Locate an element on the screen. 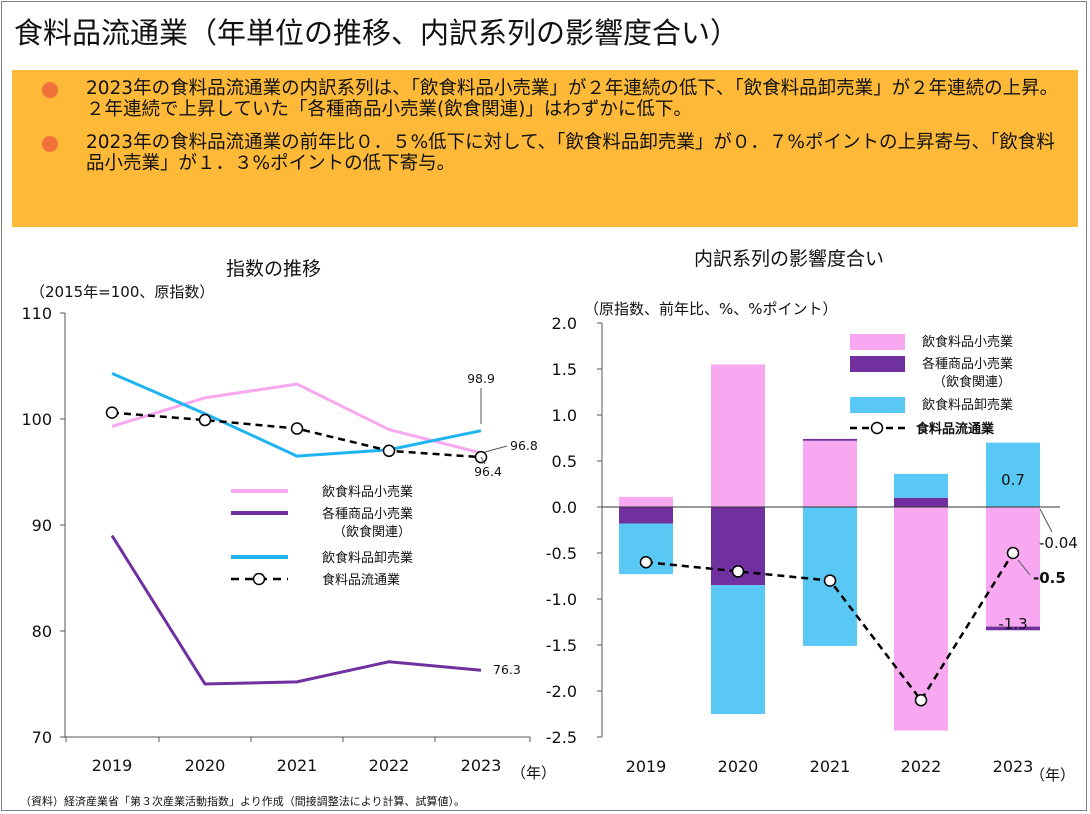 This screenshot has width=1090, height=814. series-line-retail is located at coordinates (296, 418).